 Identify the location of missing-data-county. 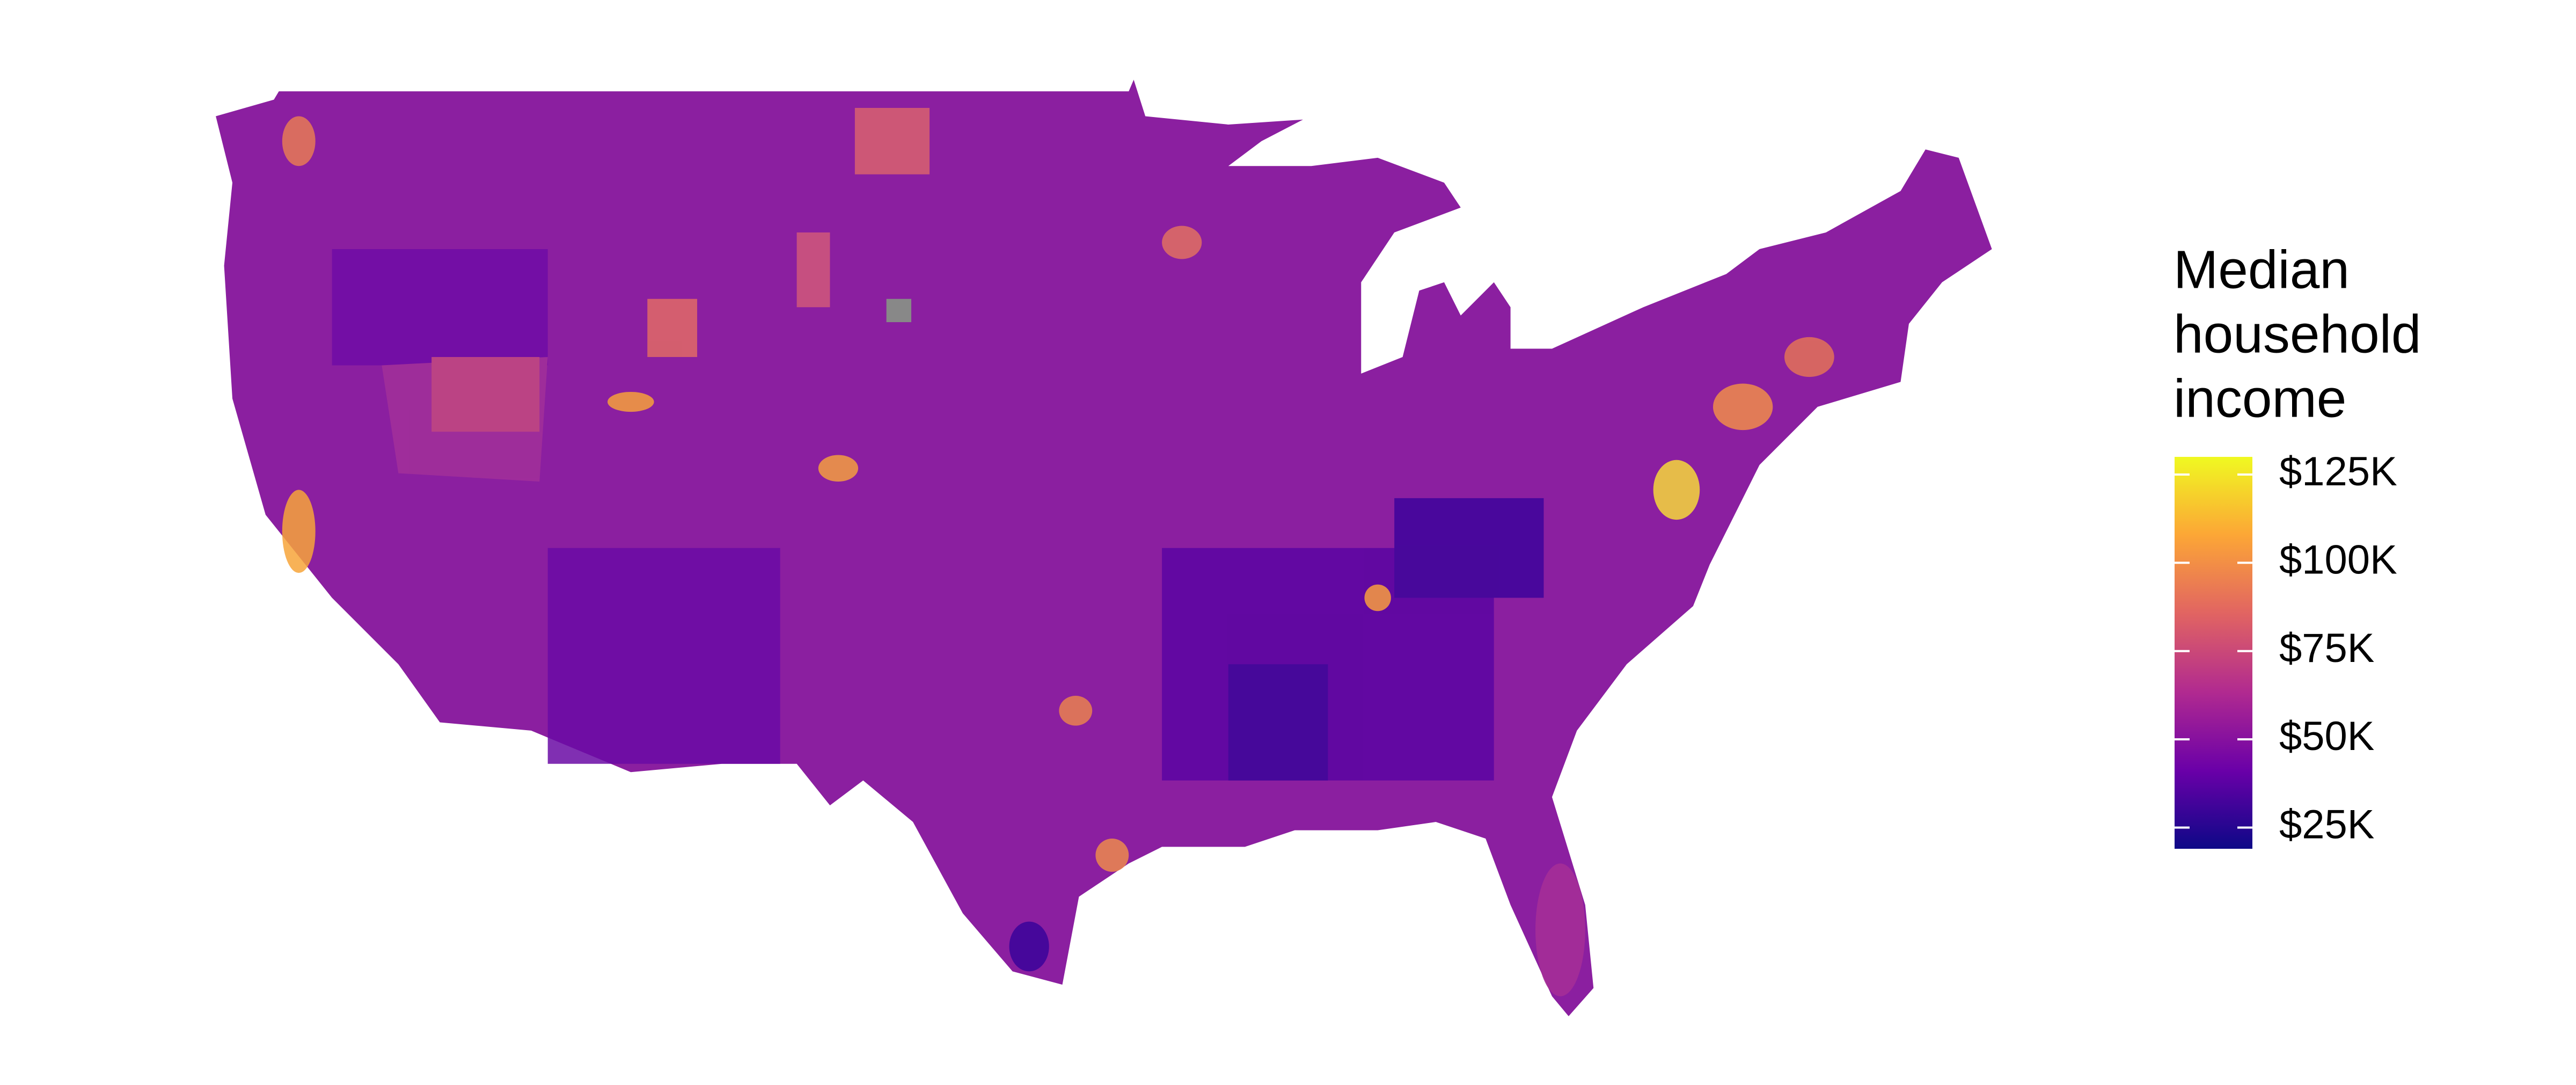
(899, 310).